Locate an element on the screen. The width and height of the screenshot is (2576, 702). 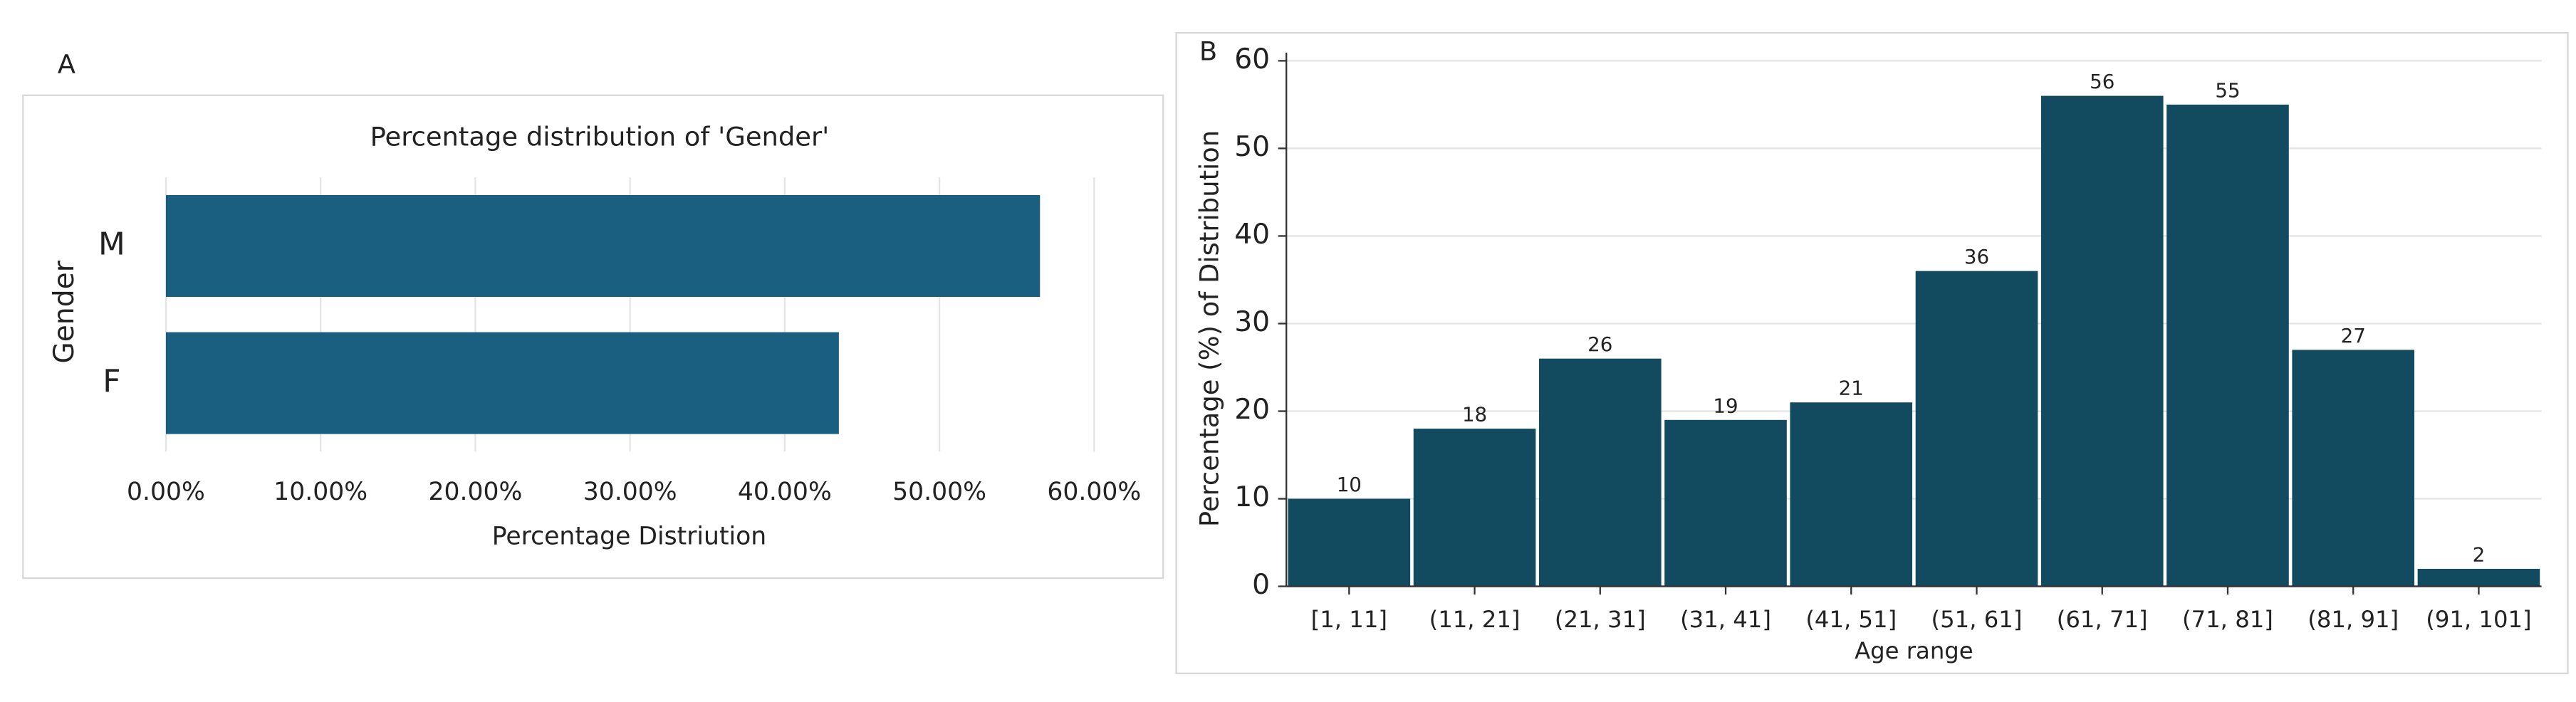
y-tick-label: 30 is located at coordinates (1252, 322).